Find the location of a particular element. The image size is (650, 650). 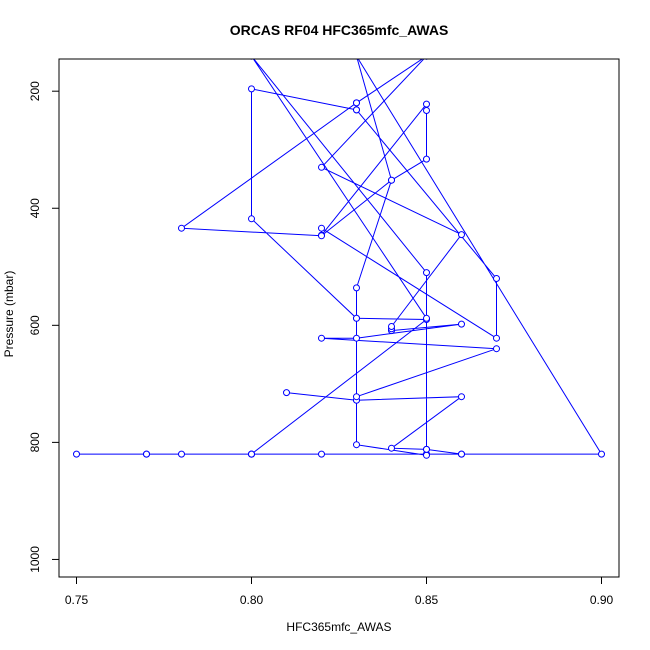

x-axis-label: HFC365mfc_AWAS is located at coordinates (338, 627).